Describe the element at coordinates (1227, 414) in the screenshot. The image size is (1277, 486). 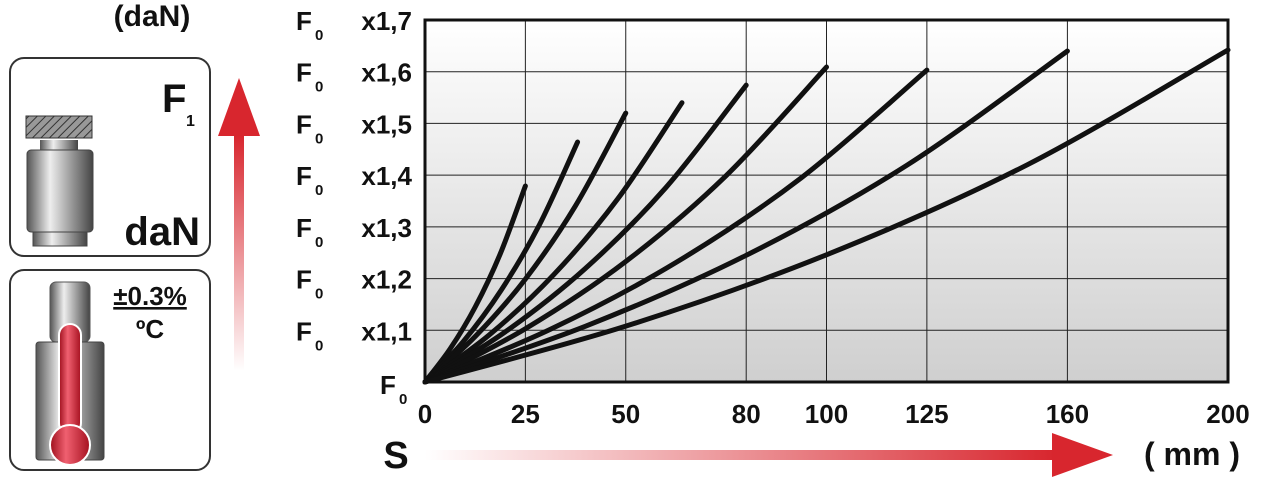
I see `x-tick-label: 200` at that location.